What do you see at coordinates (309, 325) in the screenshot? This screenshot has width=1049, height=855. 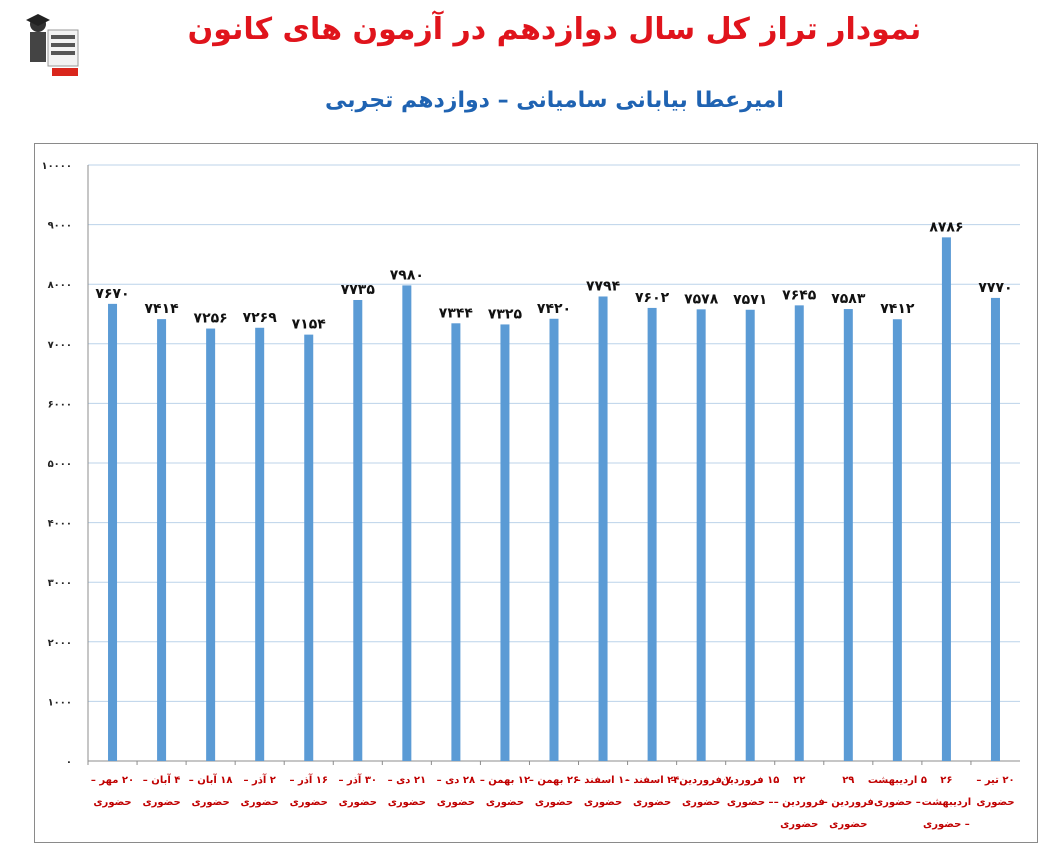 I see `bar-value-label: ۷۱۵۴` at bounding box center [309, 325].